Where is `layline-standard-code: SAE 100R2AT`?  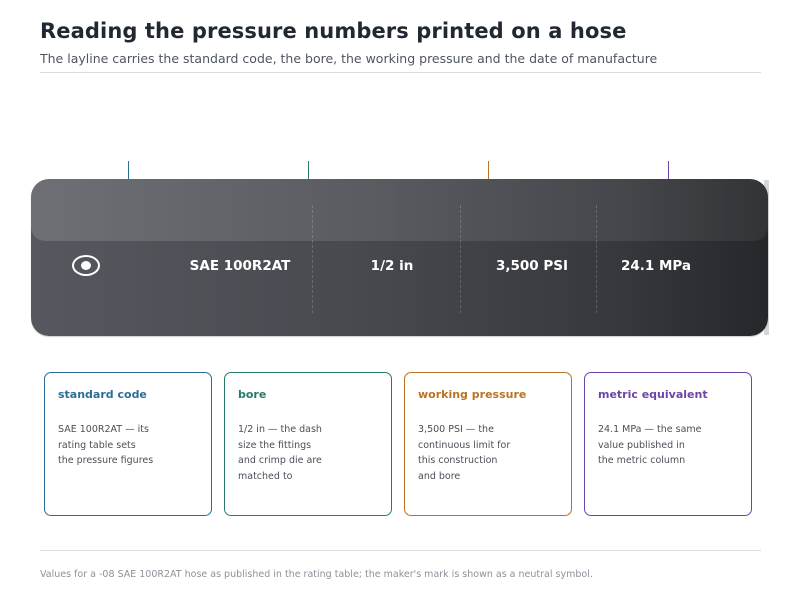 layline-standard-code: SAE 100R2AT is located at coordinates (240, 266).